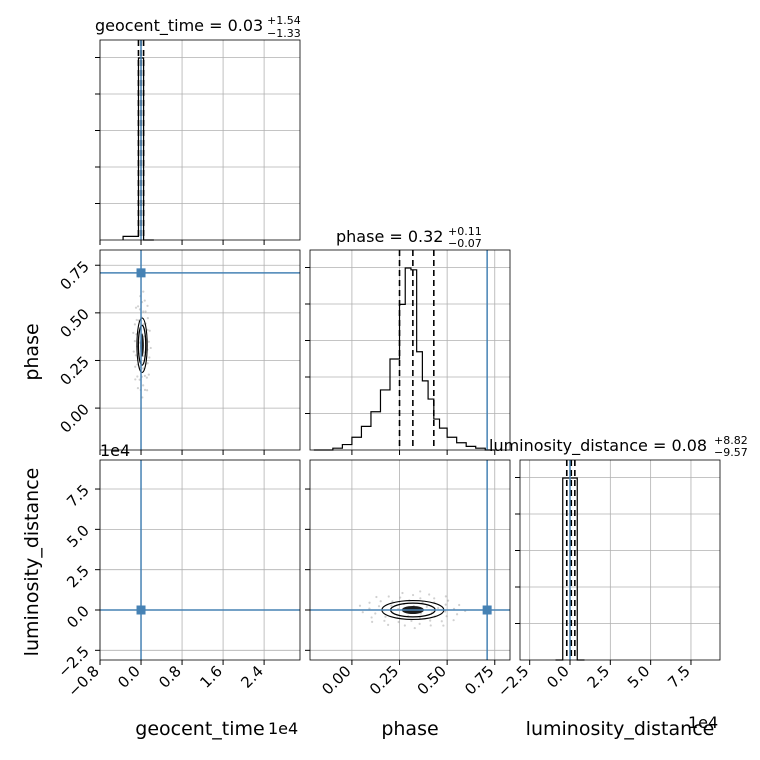 Image resolution: width=760 pixels, height=760 pixels. Describe the element at coordinates (170, 677) in the screenshot. I see `tick-label-x: 0.8` at that location.